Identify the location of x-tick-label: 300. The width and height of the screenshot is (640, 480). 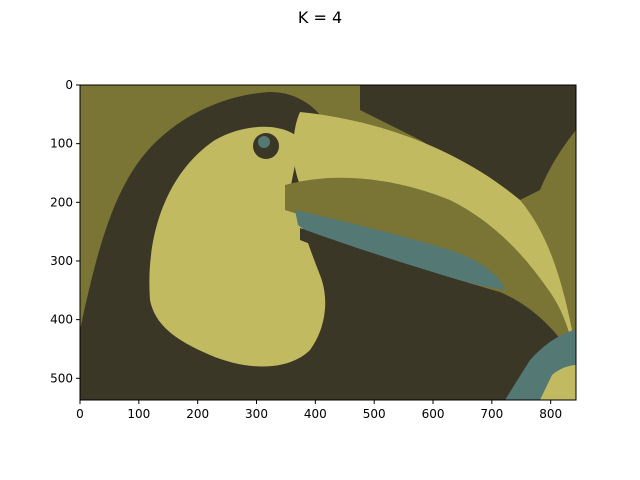
(256, 414).